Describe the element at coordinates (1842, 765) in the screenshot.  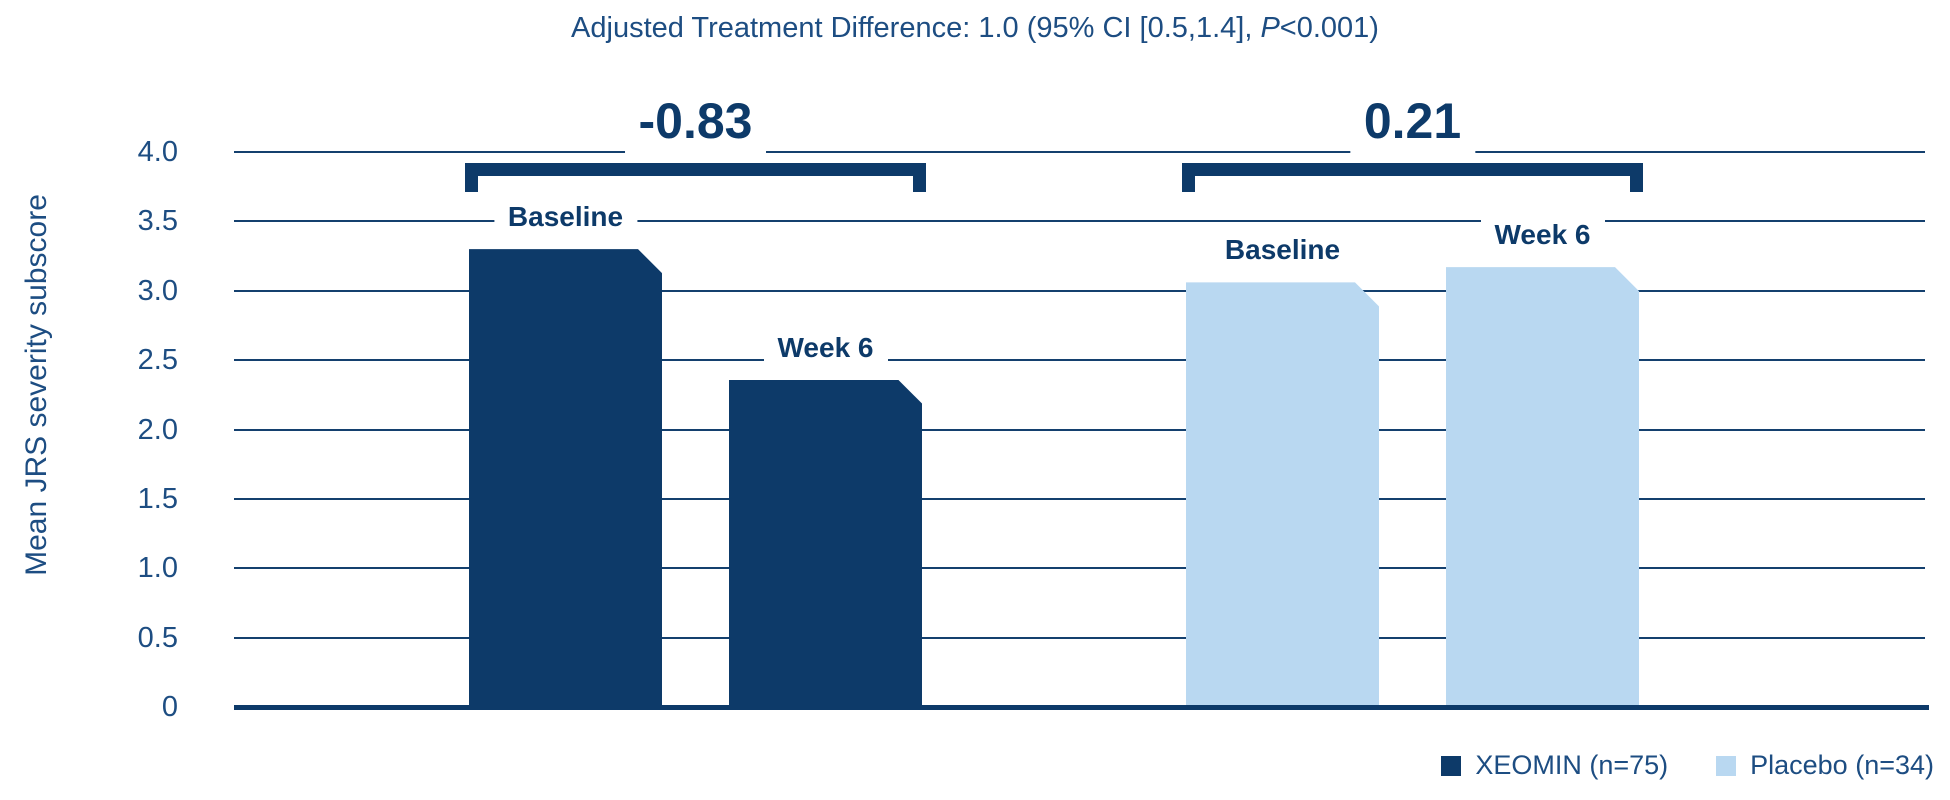
I see `legend-label: Placebo (n=34)` at that location.